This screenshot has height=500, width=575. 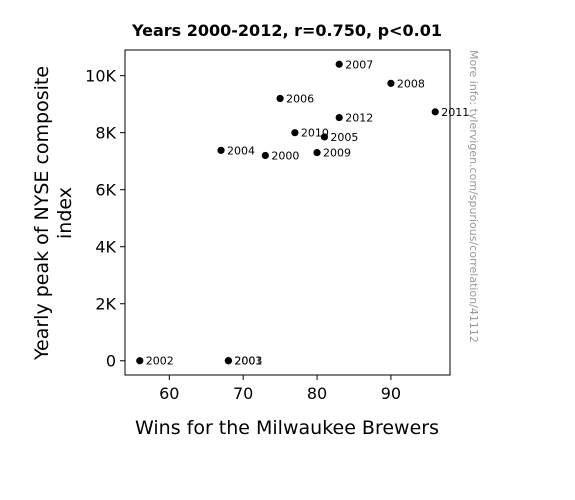 What do you see at coordinates (111, 361) in the screenshot?
I see `y-tick-label: 0` at bounding box center [111, 361].